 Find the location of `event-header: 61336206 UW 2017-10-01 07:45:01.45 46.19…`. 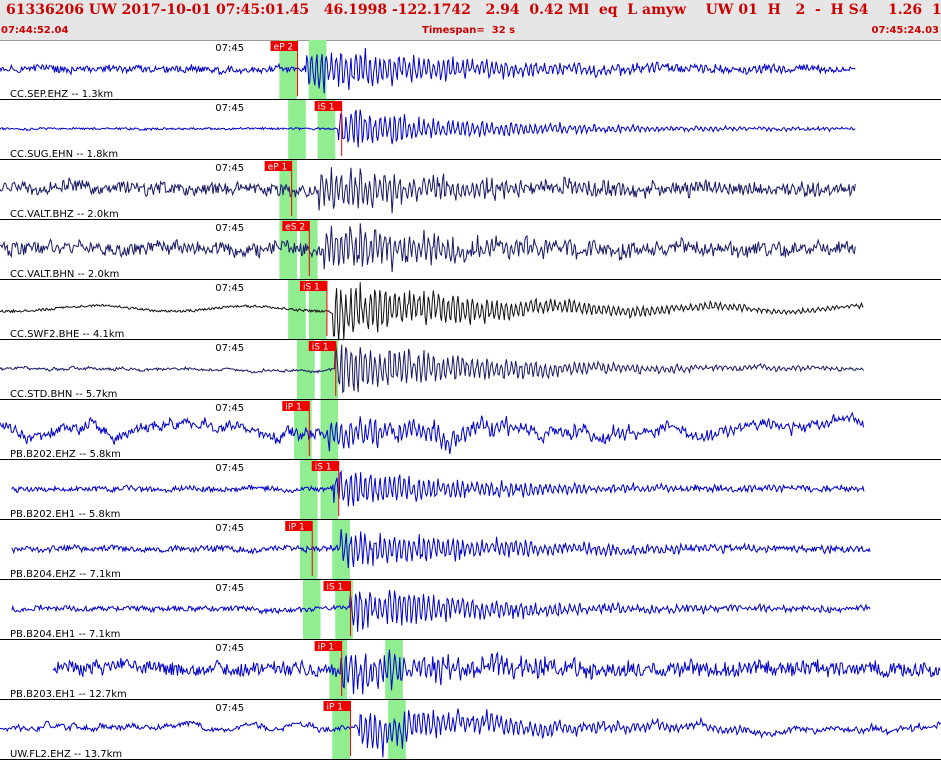

event-header: 61336206 UW 2017-10-01 07:45:01.45 46.19… is located at coordinates (470, 20).